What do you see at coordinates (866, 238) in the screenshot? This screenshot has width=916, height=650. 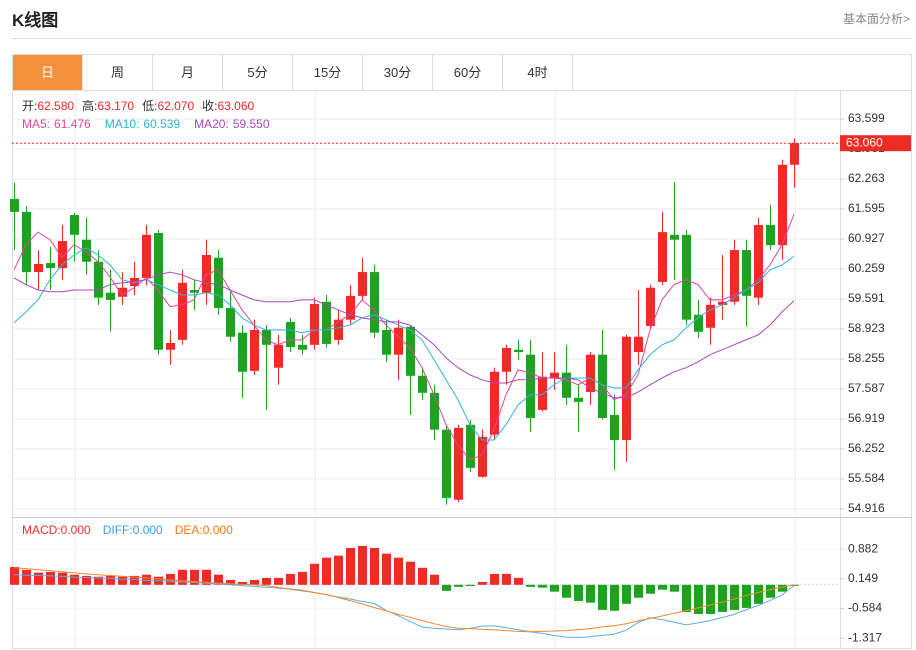 I see `y-tick-label: 60.927` at bounding box center [866, 238].